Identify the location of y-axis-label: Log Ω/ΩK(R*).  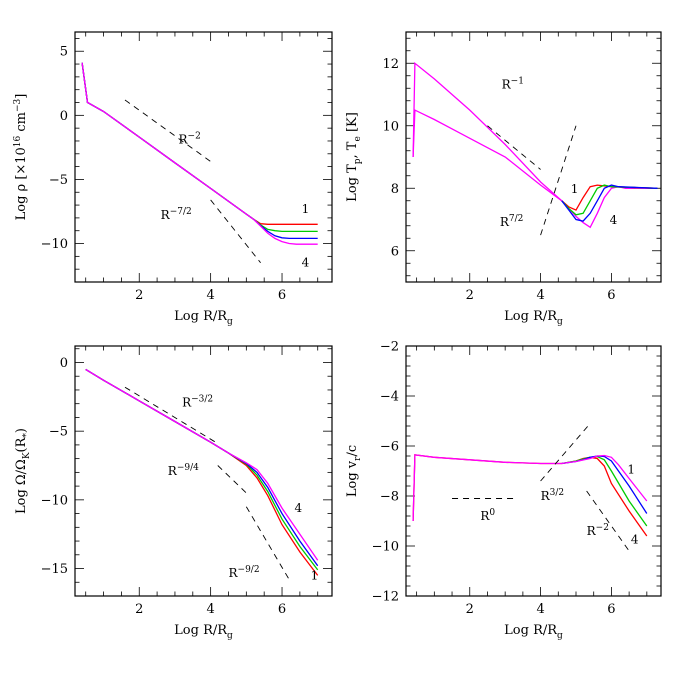
(23, 471).